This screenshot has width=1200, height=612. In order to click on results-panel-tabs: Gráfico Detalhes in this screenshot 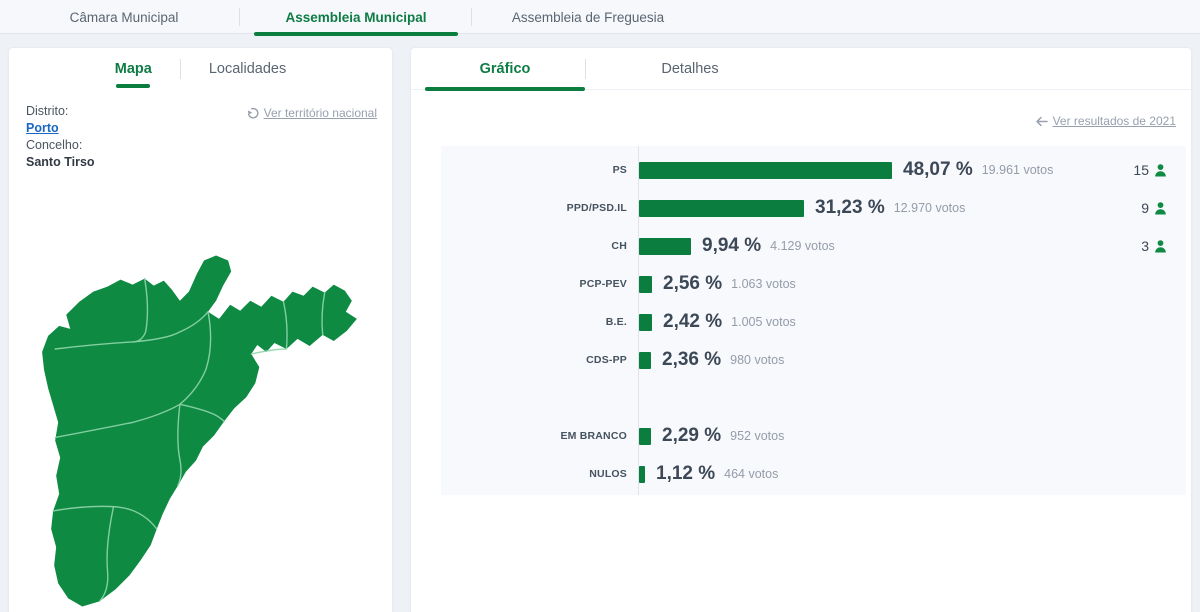, I will do `click(801, 69)`.